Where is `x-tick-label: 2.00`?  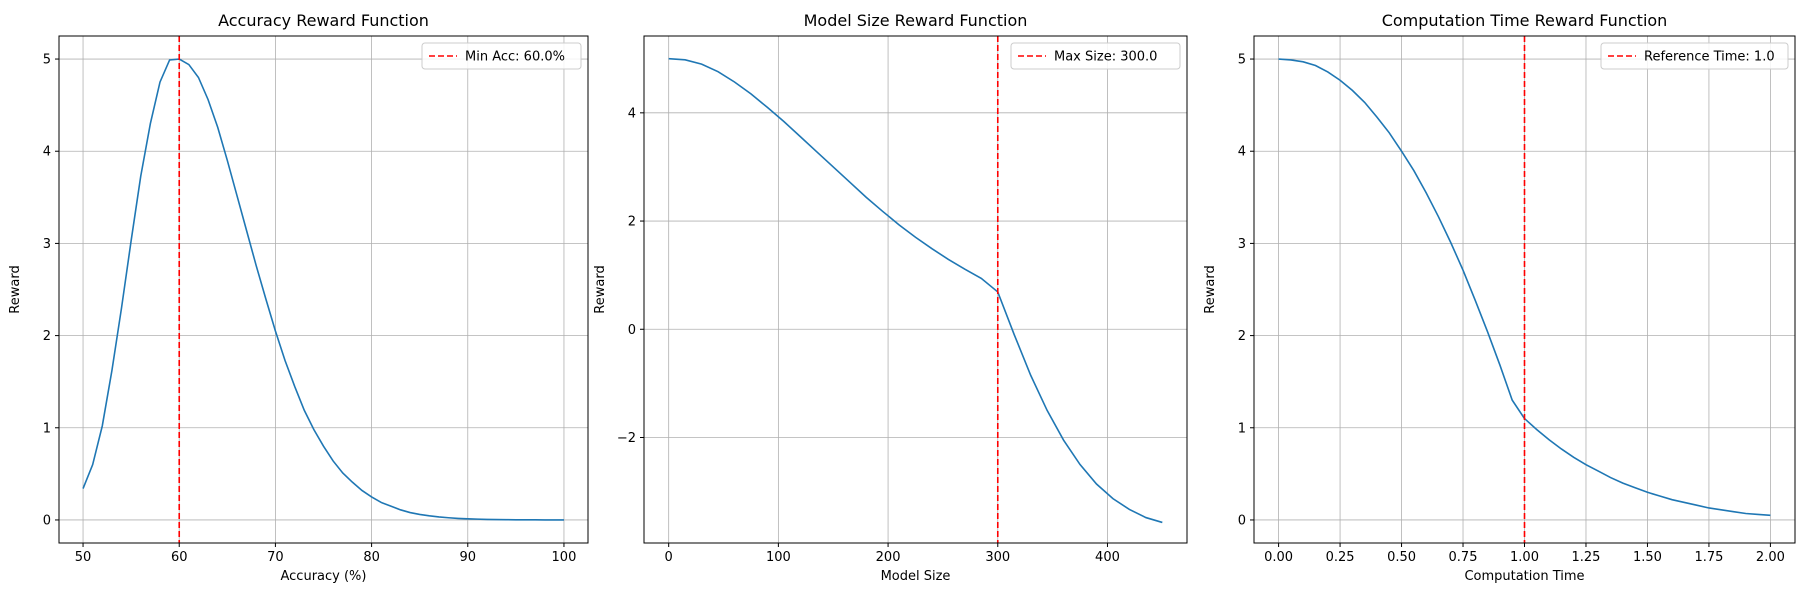 x-tick-label: 2.00 is located at coordinates (1770, 557).